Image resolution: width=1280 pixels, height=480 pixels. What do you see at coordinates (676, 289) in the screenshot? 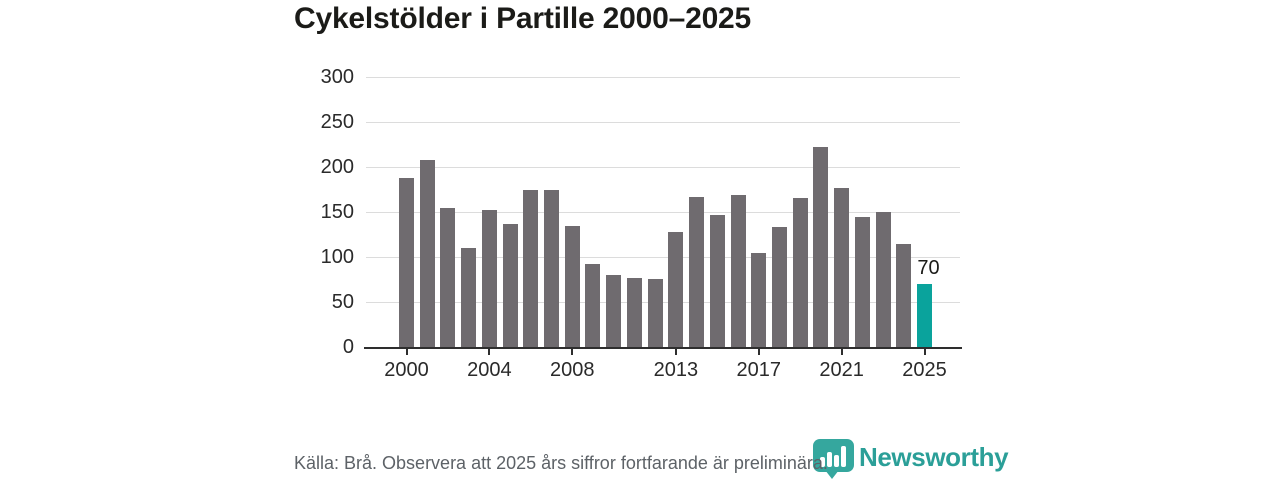
I see `bar-2013` at bounding box center [676, 289].